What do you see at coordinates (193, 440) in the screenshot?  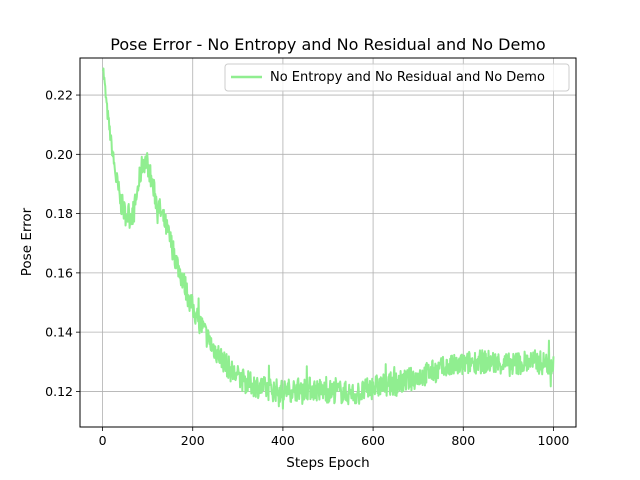 I see `x-tick-label: 200` at bounding box center [193, 440].